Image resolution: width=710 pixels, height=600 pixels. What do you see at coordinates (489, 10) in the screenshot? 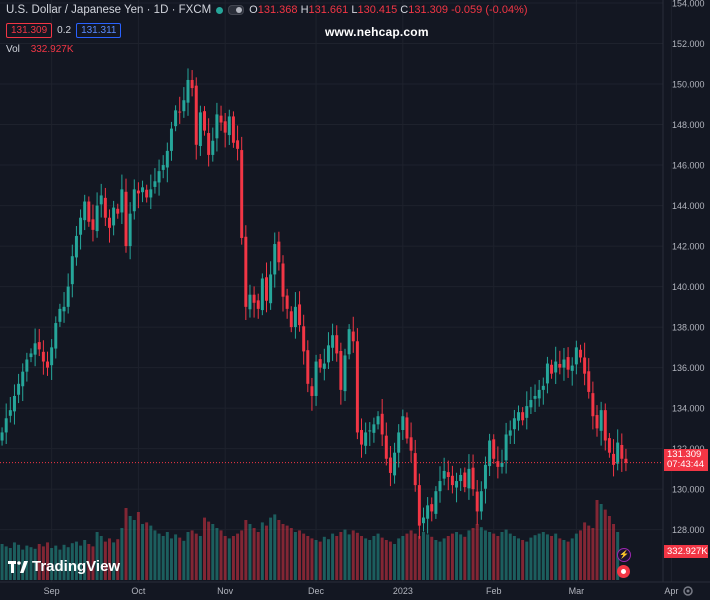
I see `change-value: -0.059 (-0.04%)` at bounding box center [489, 10].